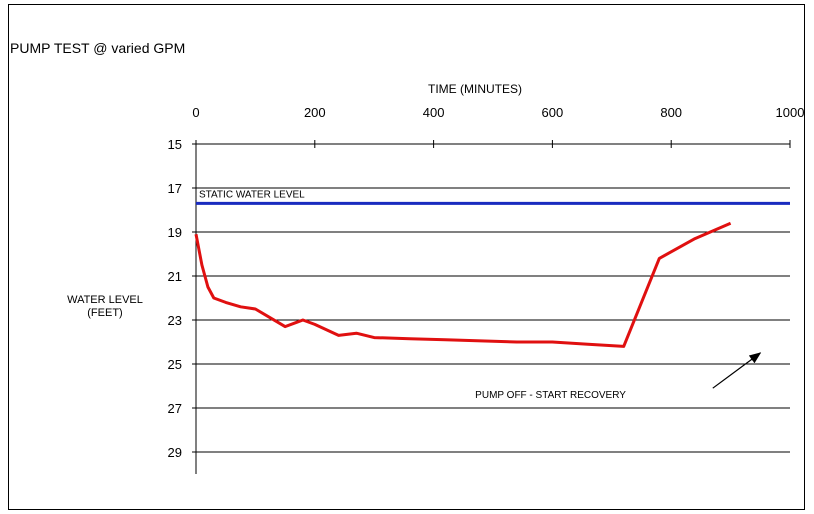  What do you see at coordinates (252, 195) in the screenshot?
I see `static-water-level-label: STATIC WATER LEVEL` at bounding box center [252, 195].